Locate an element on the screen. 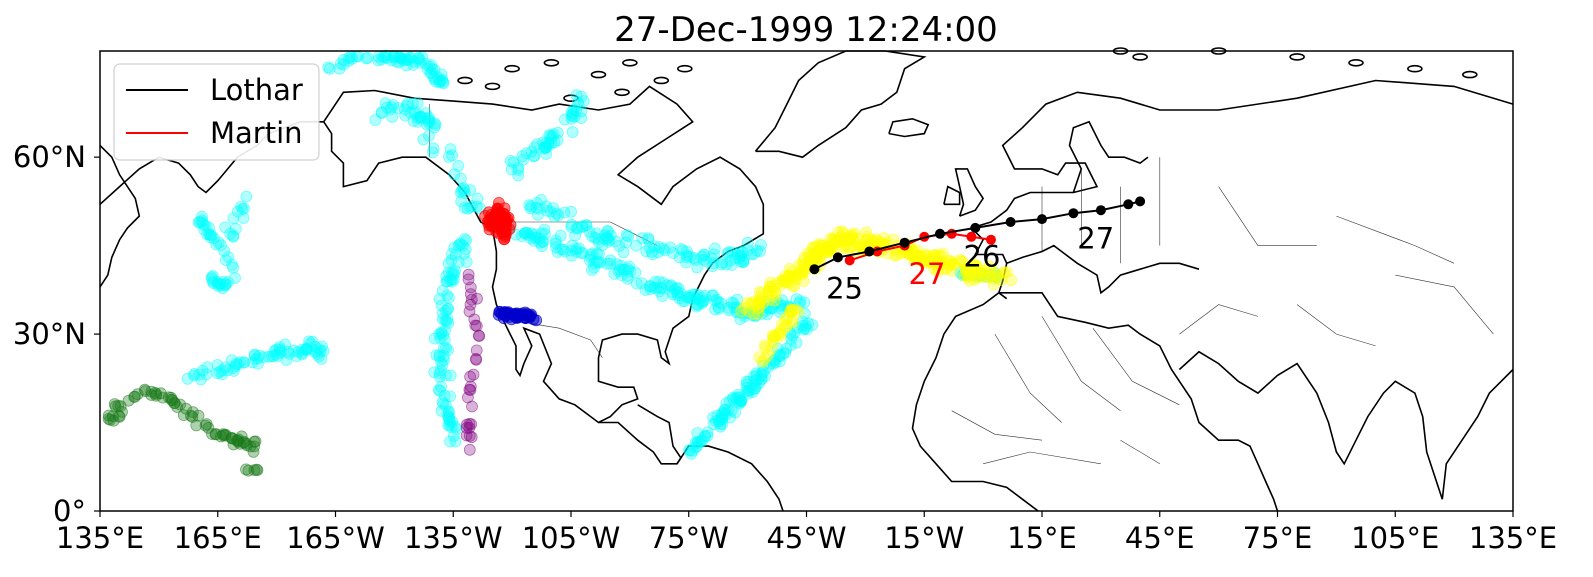 The height and width of the screenshot is (577, 1593). x-tick-label: 45°W is located at coordinates (806, 538).